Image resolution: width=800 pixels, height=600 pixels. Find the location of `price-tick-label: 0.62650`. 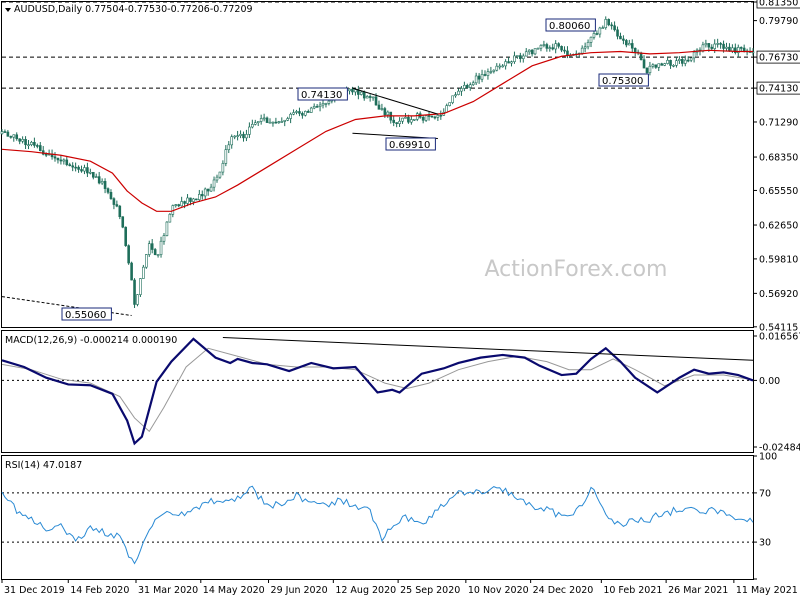

price-tick-label: 0.62650 is located at coordinates (778, 226).